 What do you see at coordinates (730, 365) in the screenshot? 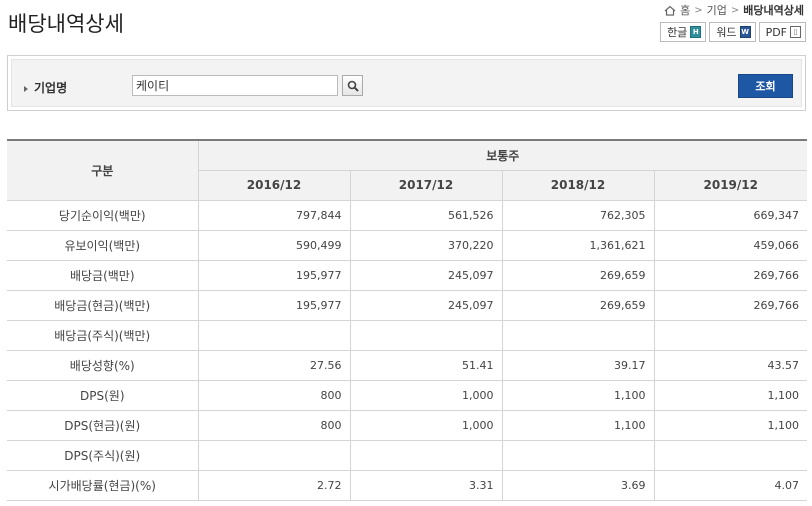
I see `table-cell: 43.57` at bounding box center [730, 365].